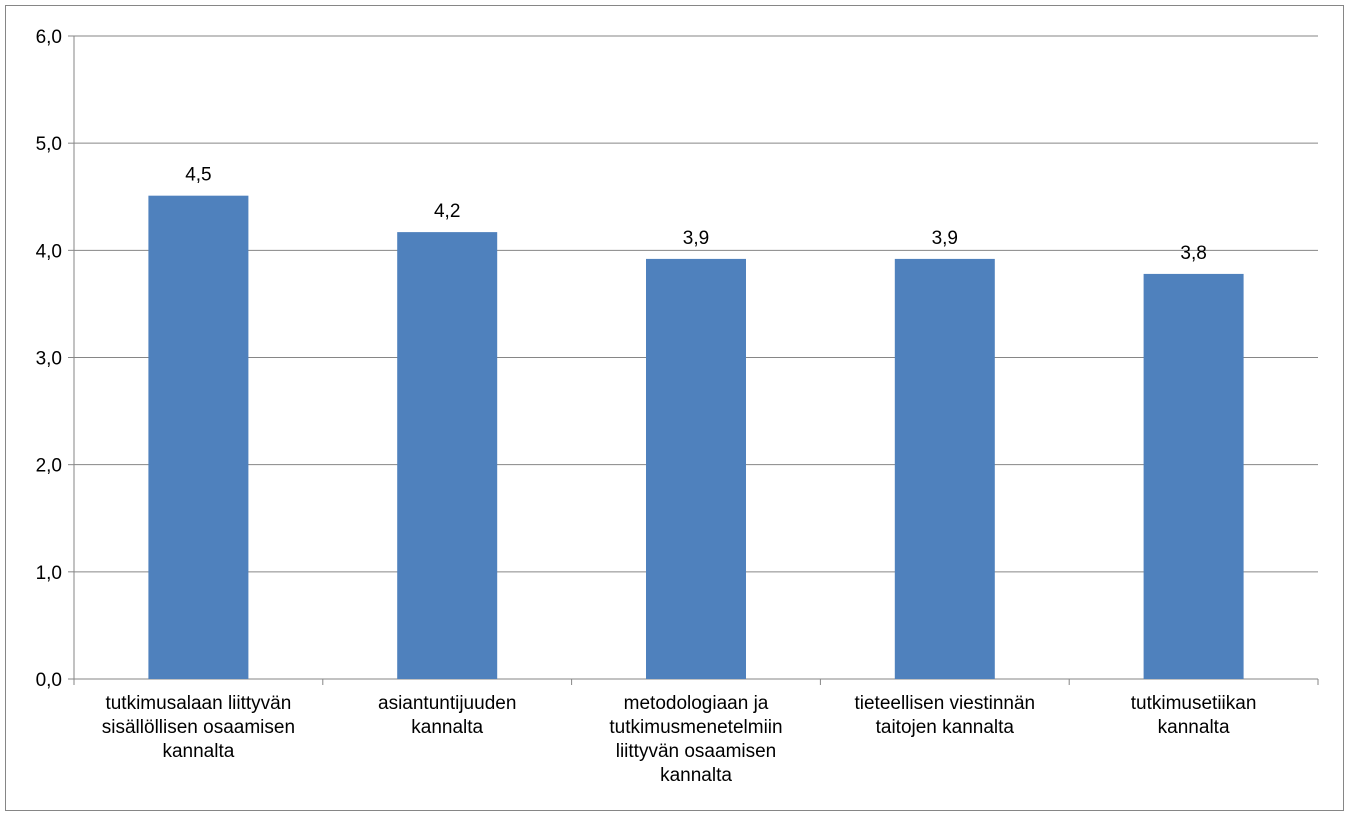 The width and height of the screenshot is (1351, 816). I want to click on y-tick-label: 0,0, so click(49, 680).